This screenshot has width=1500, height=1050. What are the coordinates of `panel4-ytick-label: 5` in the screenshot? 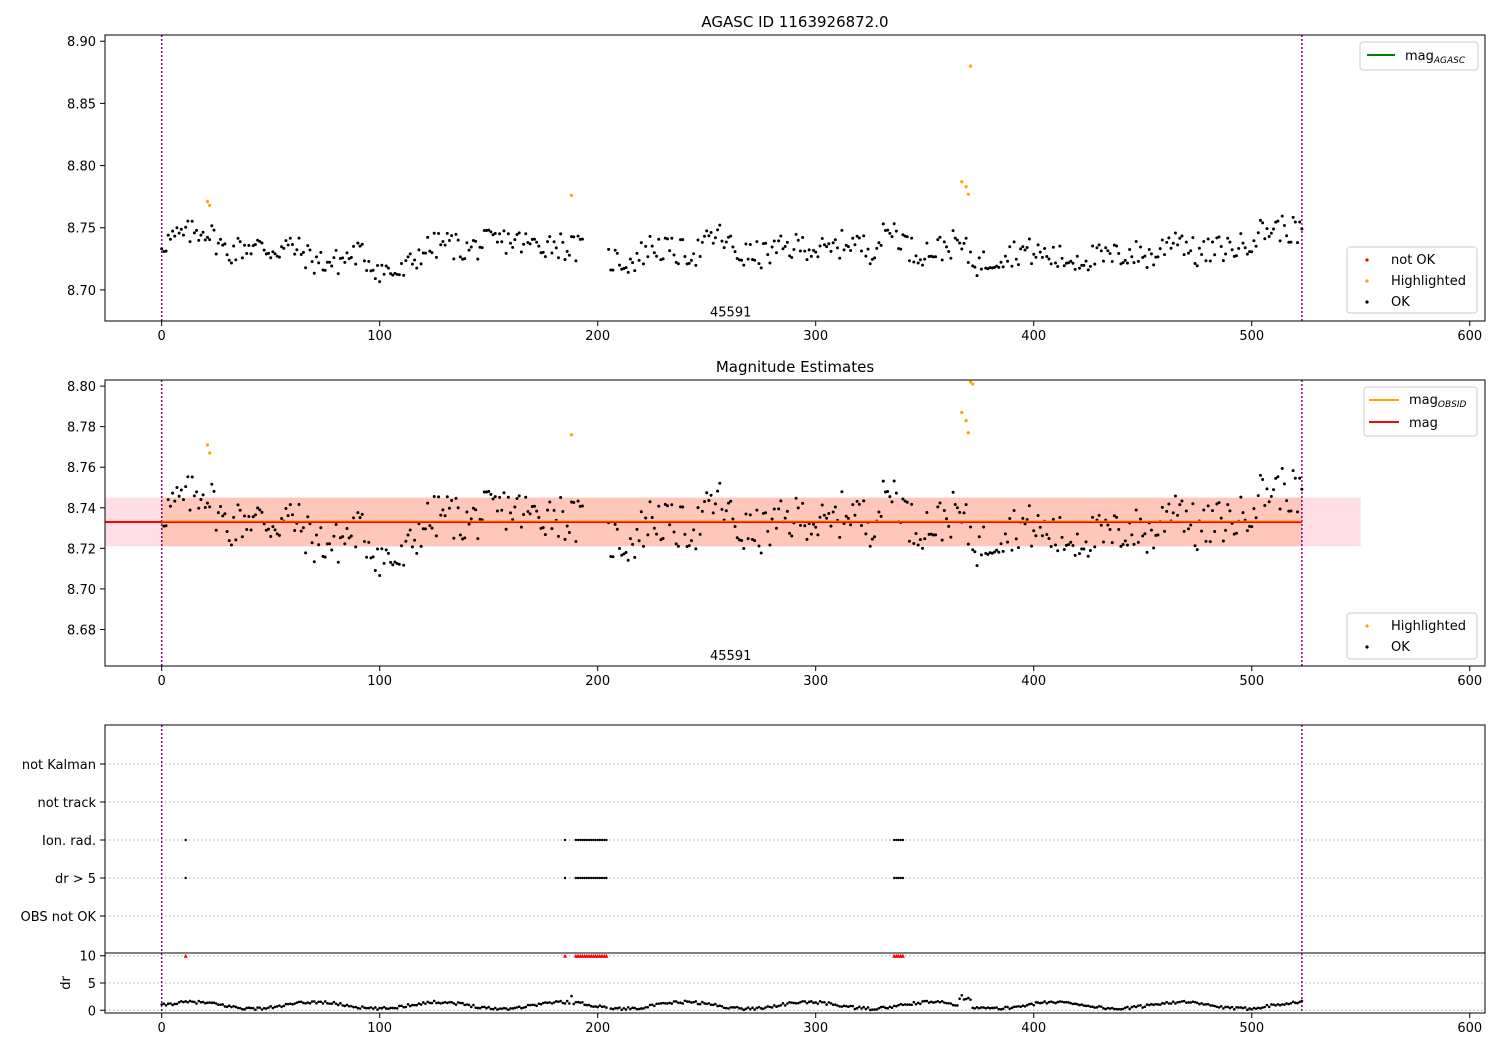 It's located at (92, 984).